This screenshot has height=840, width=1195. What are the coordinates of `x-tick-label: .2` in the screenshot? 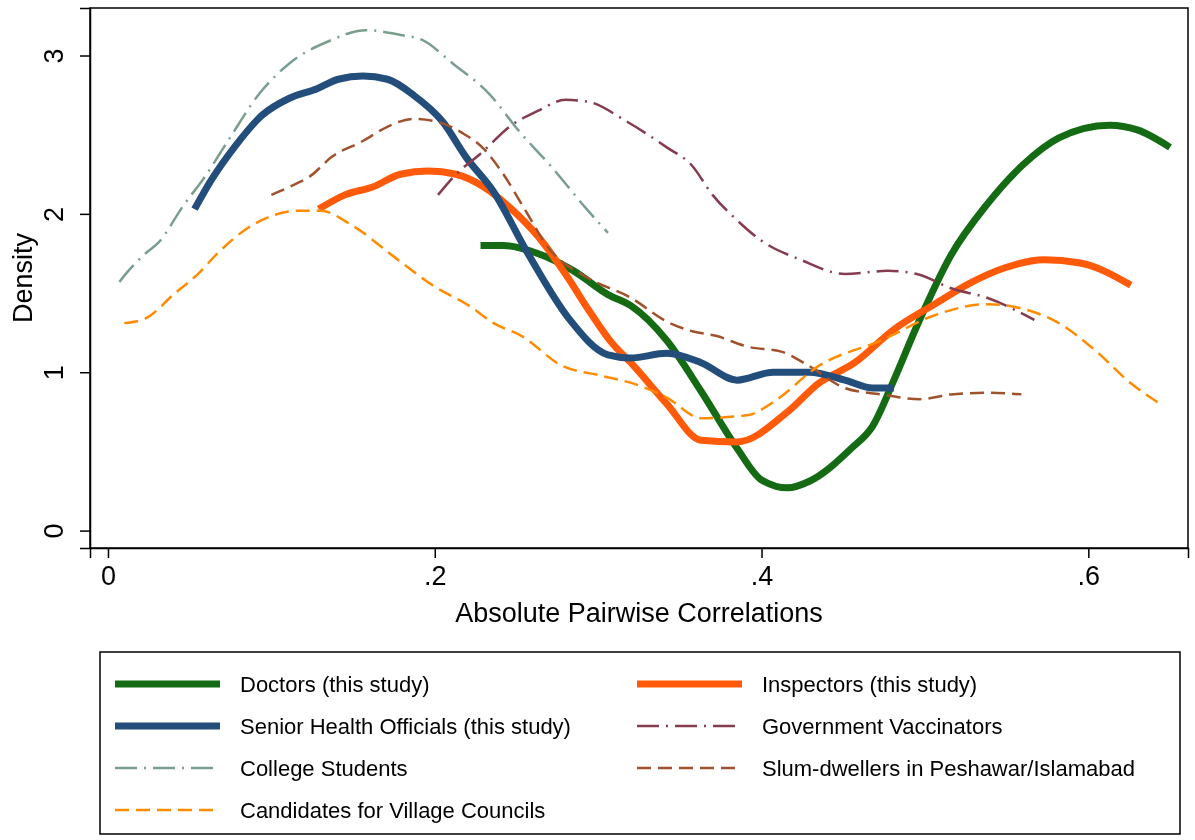 It's located at (435, 576).